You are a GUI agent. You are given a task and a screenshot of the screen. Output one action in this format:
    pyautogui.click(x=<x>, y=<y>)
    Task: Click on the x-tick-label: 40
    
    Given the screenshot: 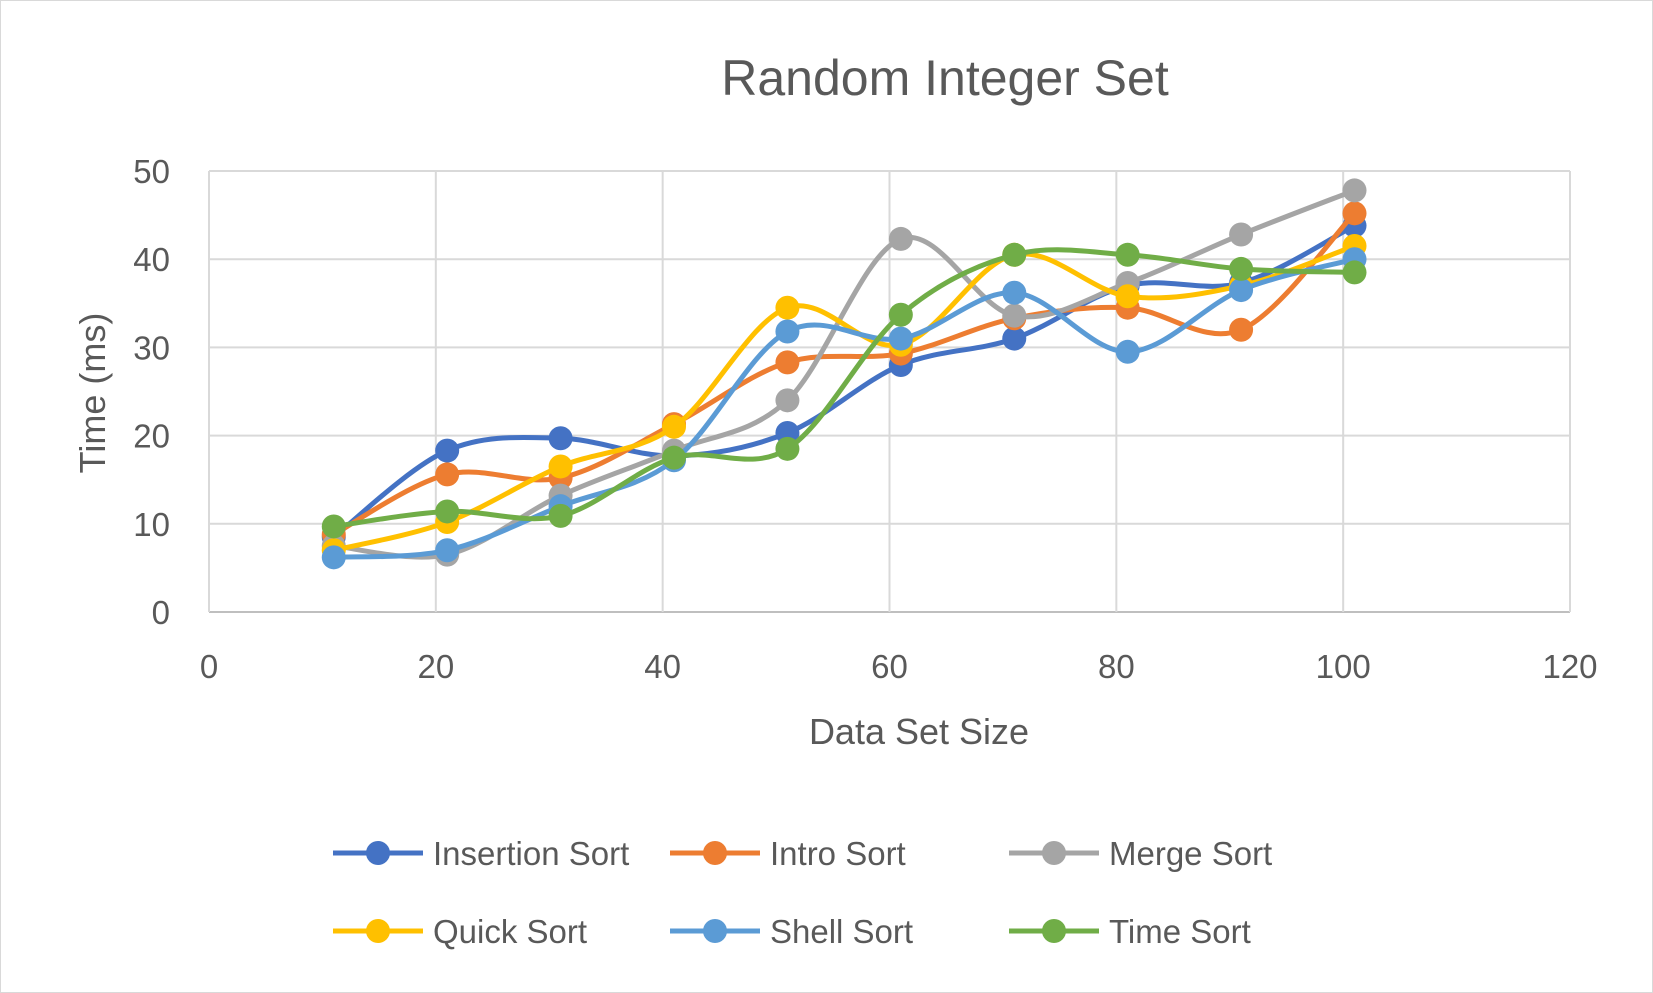 What is the action you would take?
    pyautogui.click(x=662, y=666)
    